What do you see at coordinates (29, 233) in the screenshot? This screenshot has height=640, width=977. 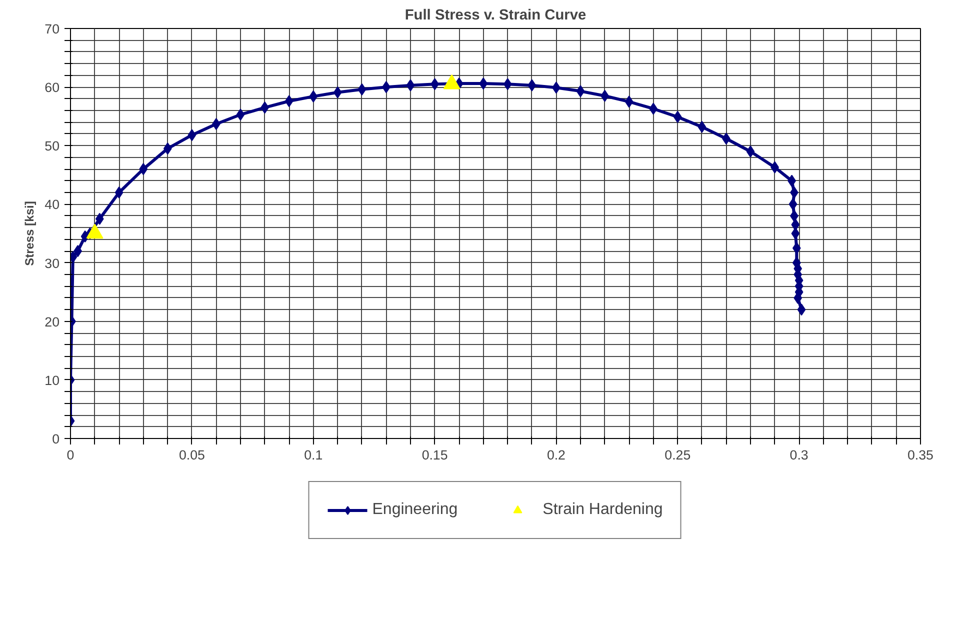 I see `y-axis-title: Stress [ksi]` at bounding box center [29, 233].